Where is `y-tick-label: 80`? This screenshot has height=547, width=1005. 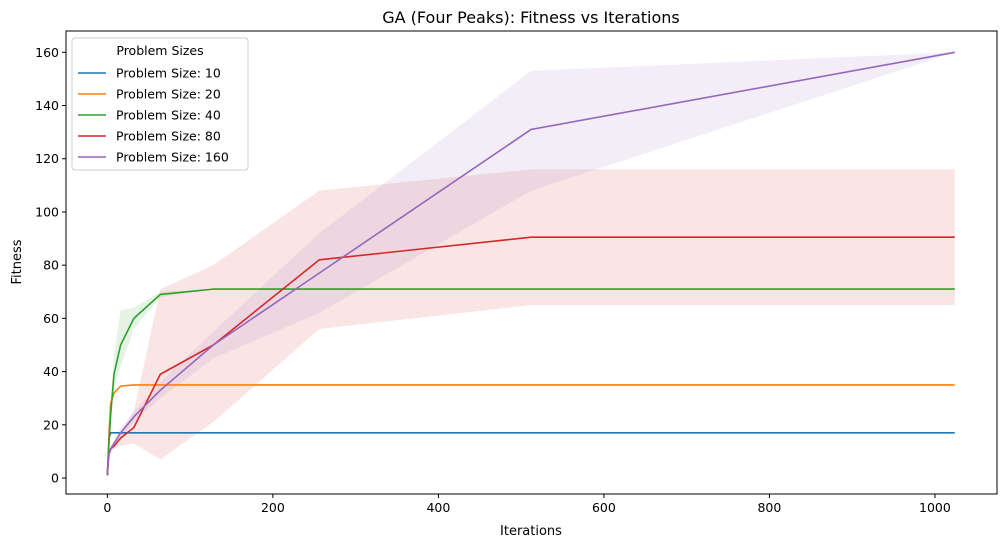
y-tick-label: 80 is located at coordinates (51, 265).